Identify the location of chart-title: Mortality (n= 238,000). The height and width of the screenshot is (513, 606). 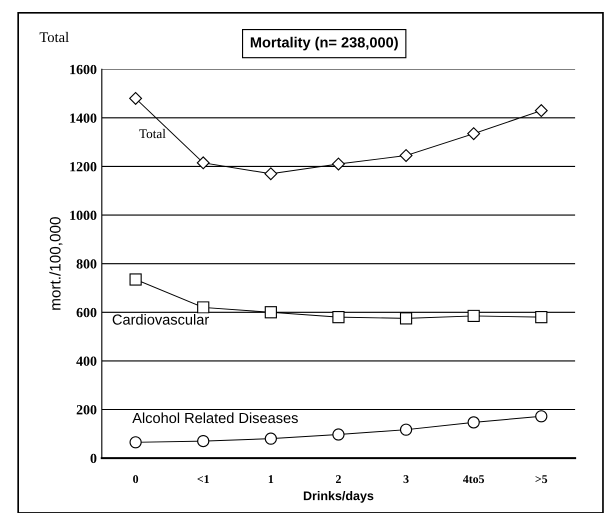
(324, 43).